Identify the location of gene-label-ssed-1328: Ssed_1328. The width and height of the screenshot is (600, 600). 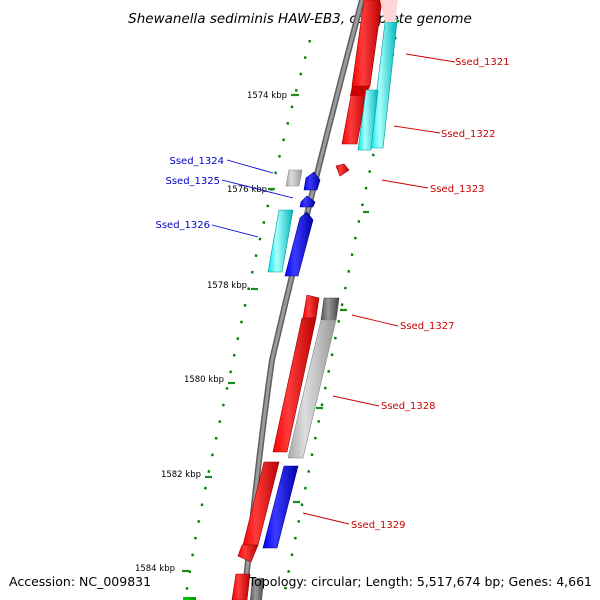
(408, 406).